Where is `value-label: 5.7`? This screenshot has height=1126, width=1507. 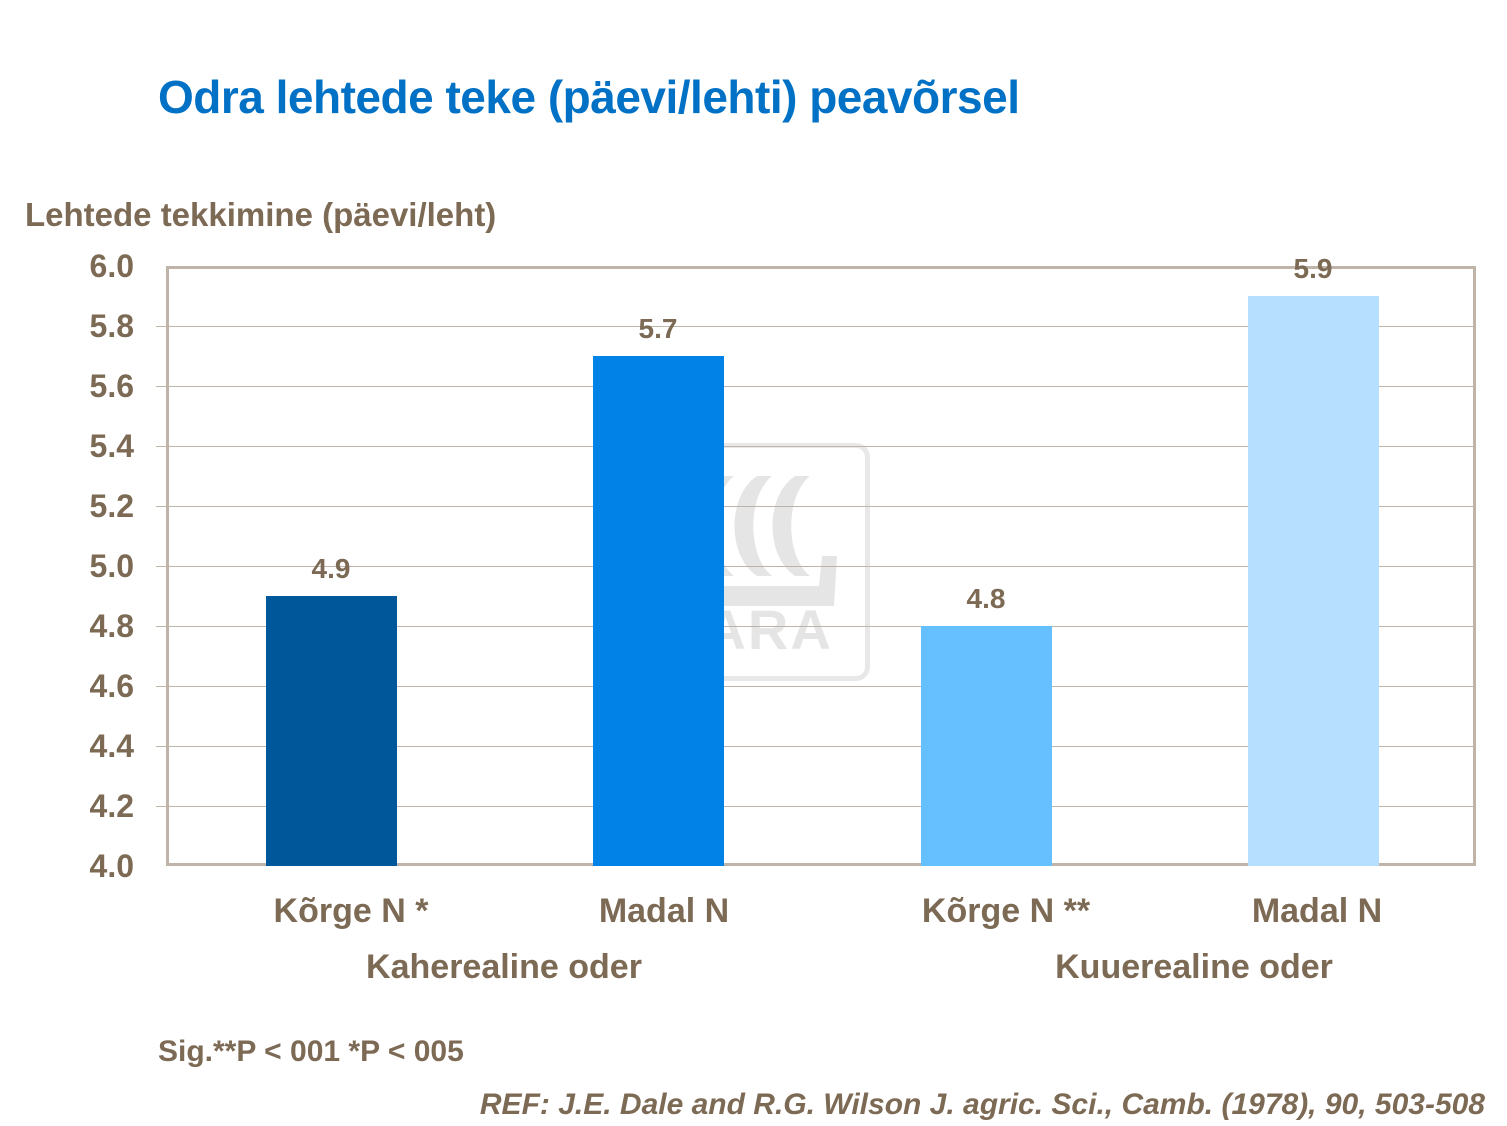
value-label: 5.7 is located at coordinates (658, 328).